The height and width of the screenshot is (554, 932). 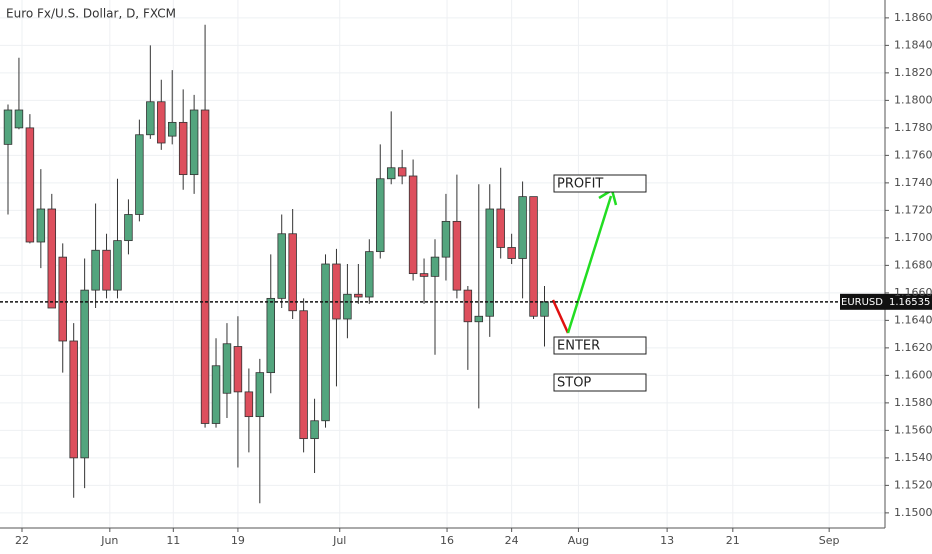 I want to click on y-tick-label: 1.15800, so click(x=913, y=402).